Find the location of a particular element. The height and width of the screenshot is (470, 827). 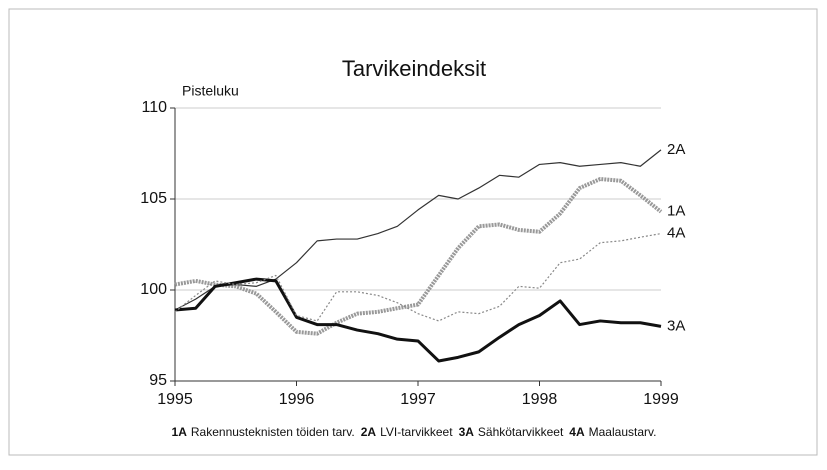

legend-code: 1A is located at coordinates (180, 432).